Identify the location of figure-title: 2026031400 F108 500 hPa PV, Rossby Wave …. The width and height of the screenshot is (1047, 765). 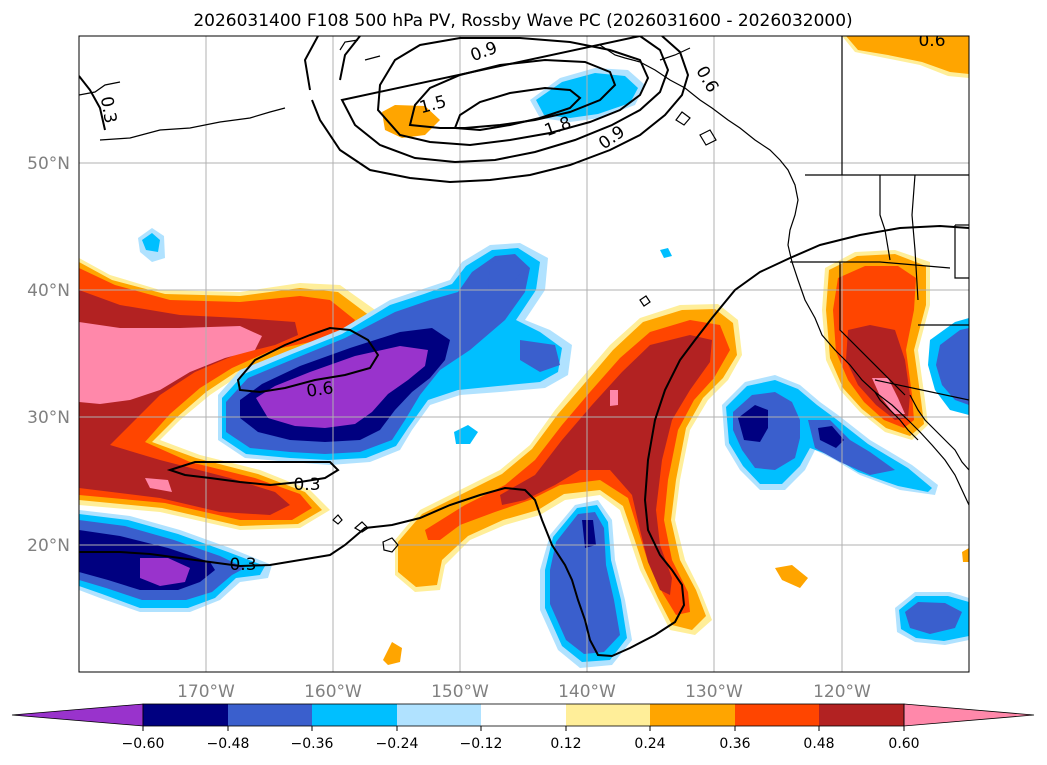
(522, 21).